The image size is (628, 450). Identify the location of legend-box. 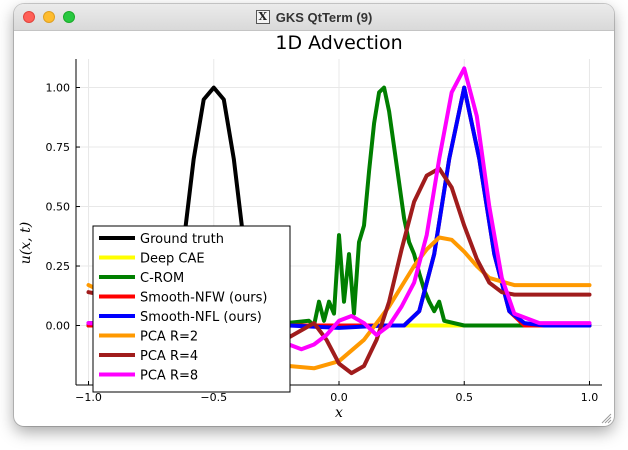
(191, 309).